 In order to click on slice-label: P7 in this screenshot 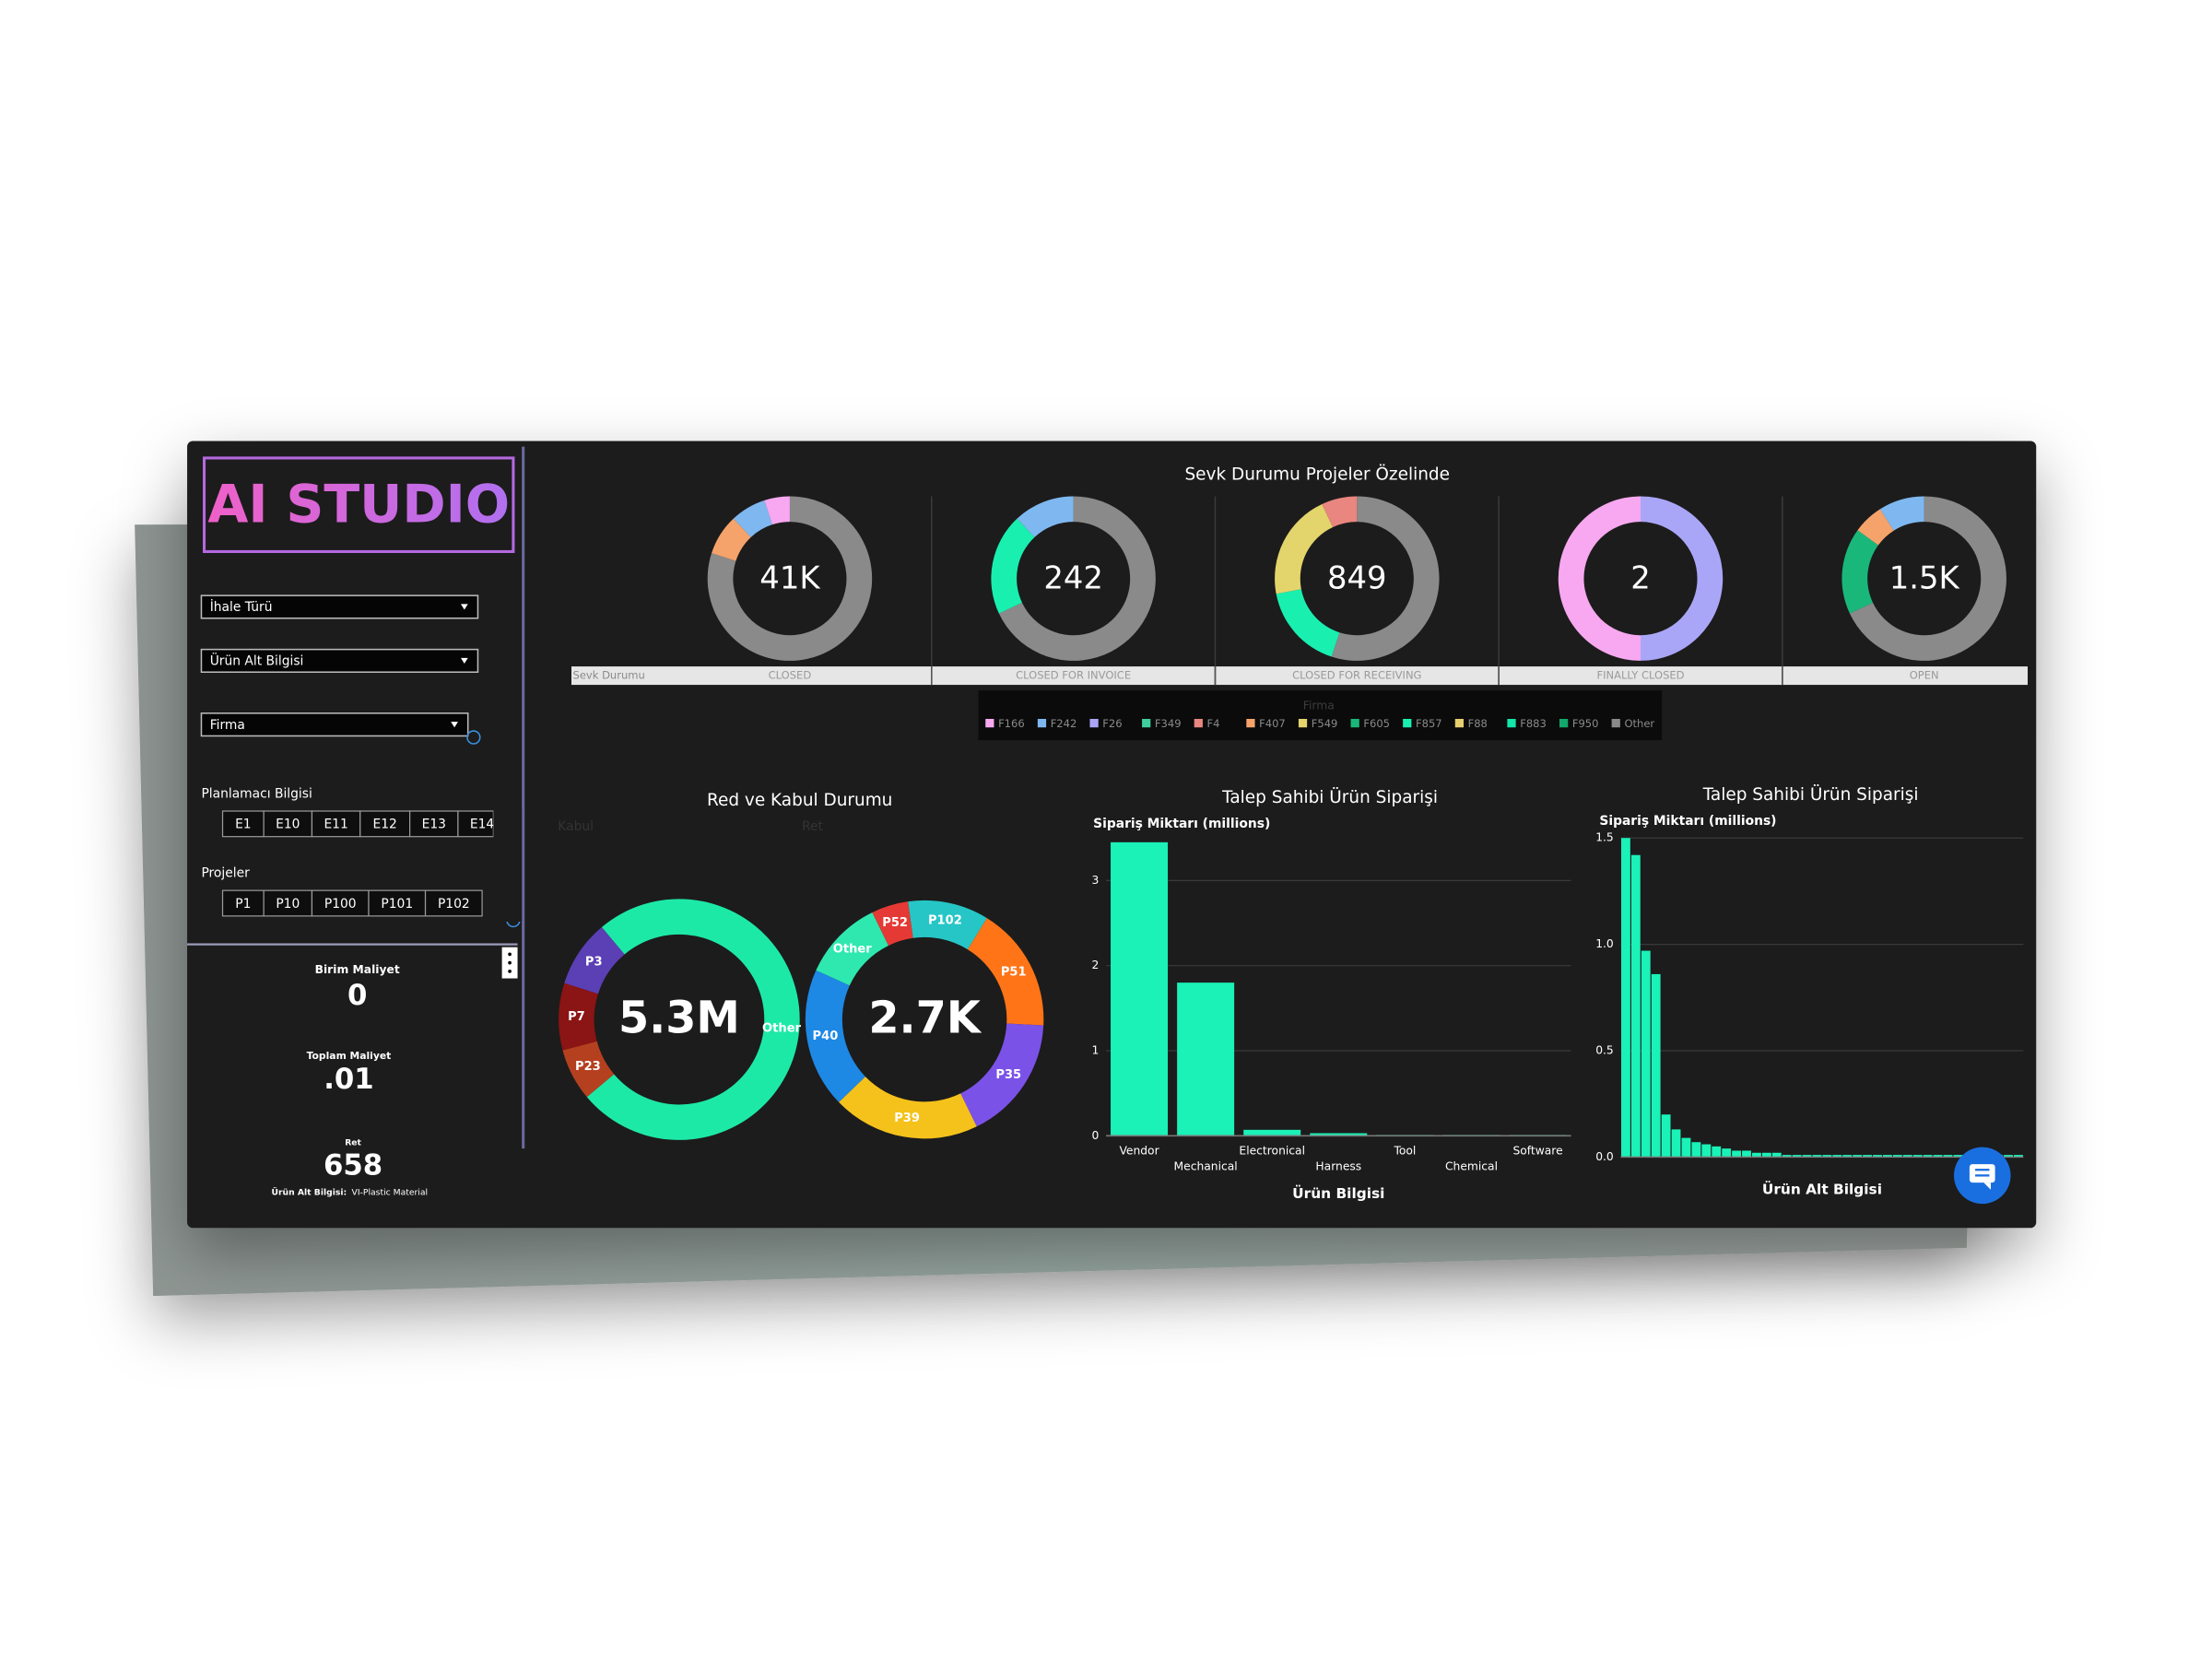, I will do `click(576, 1017)`.